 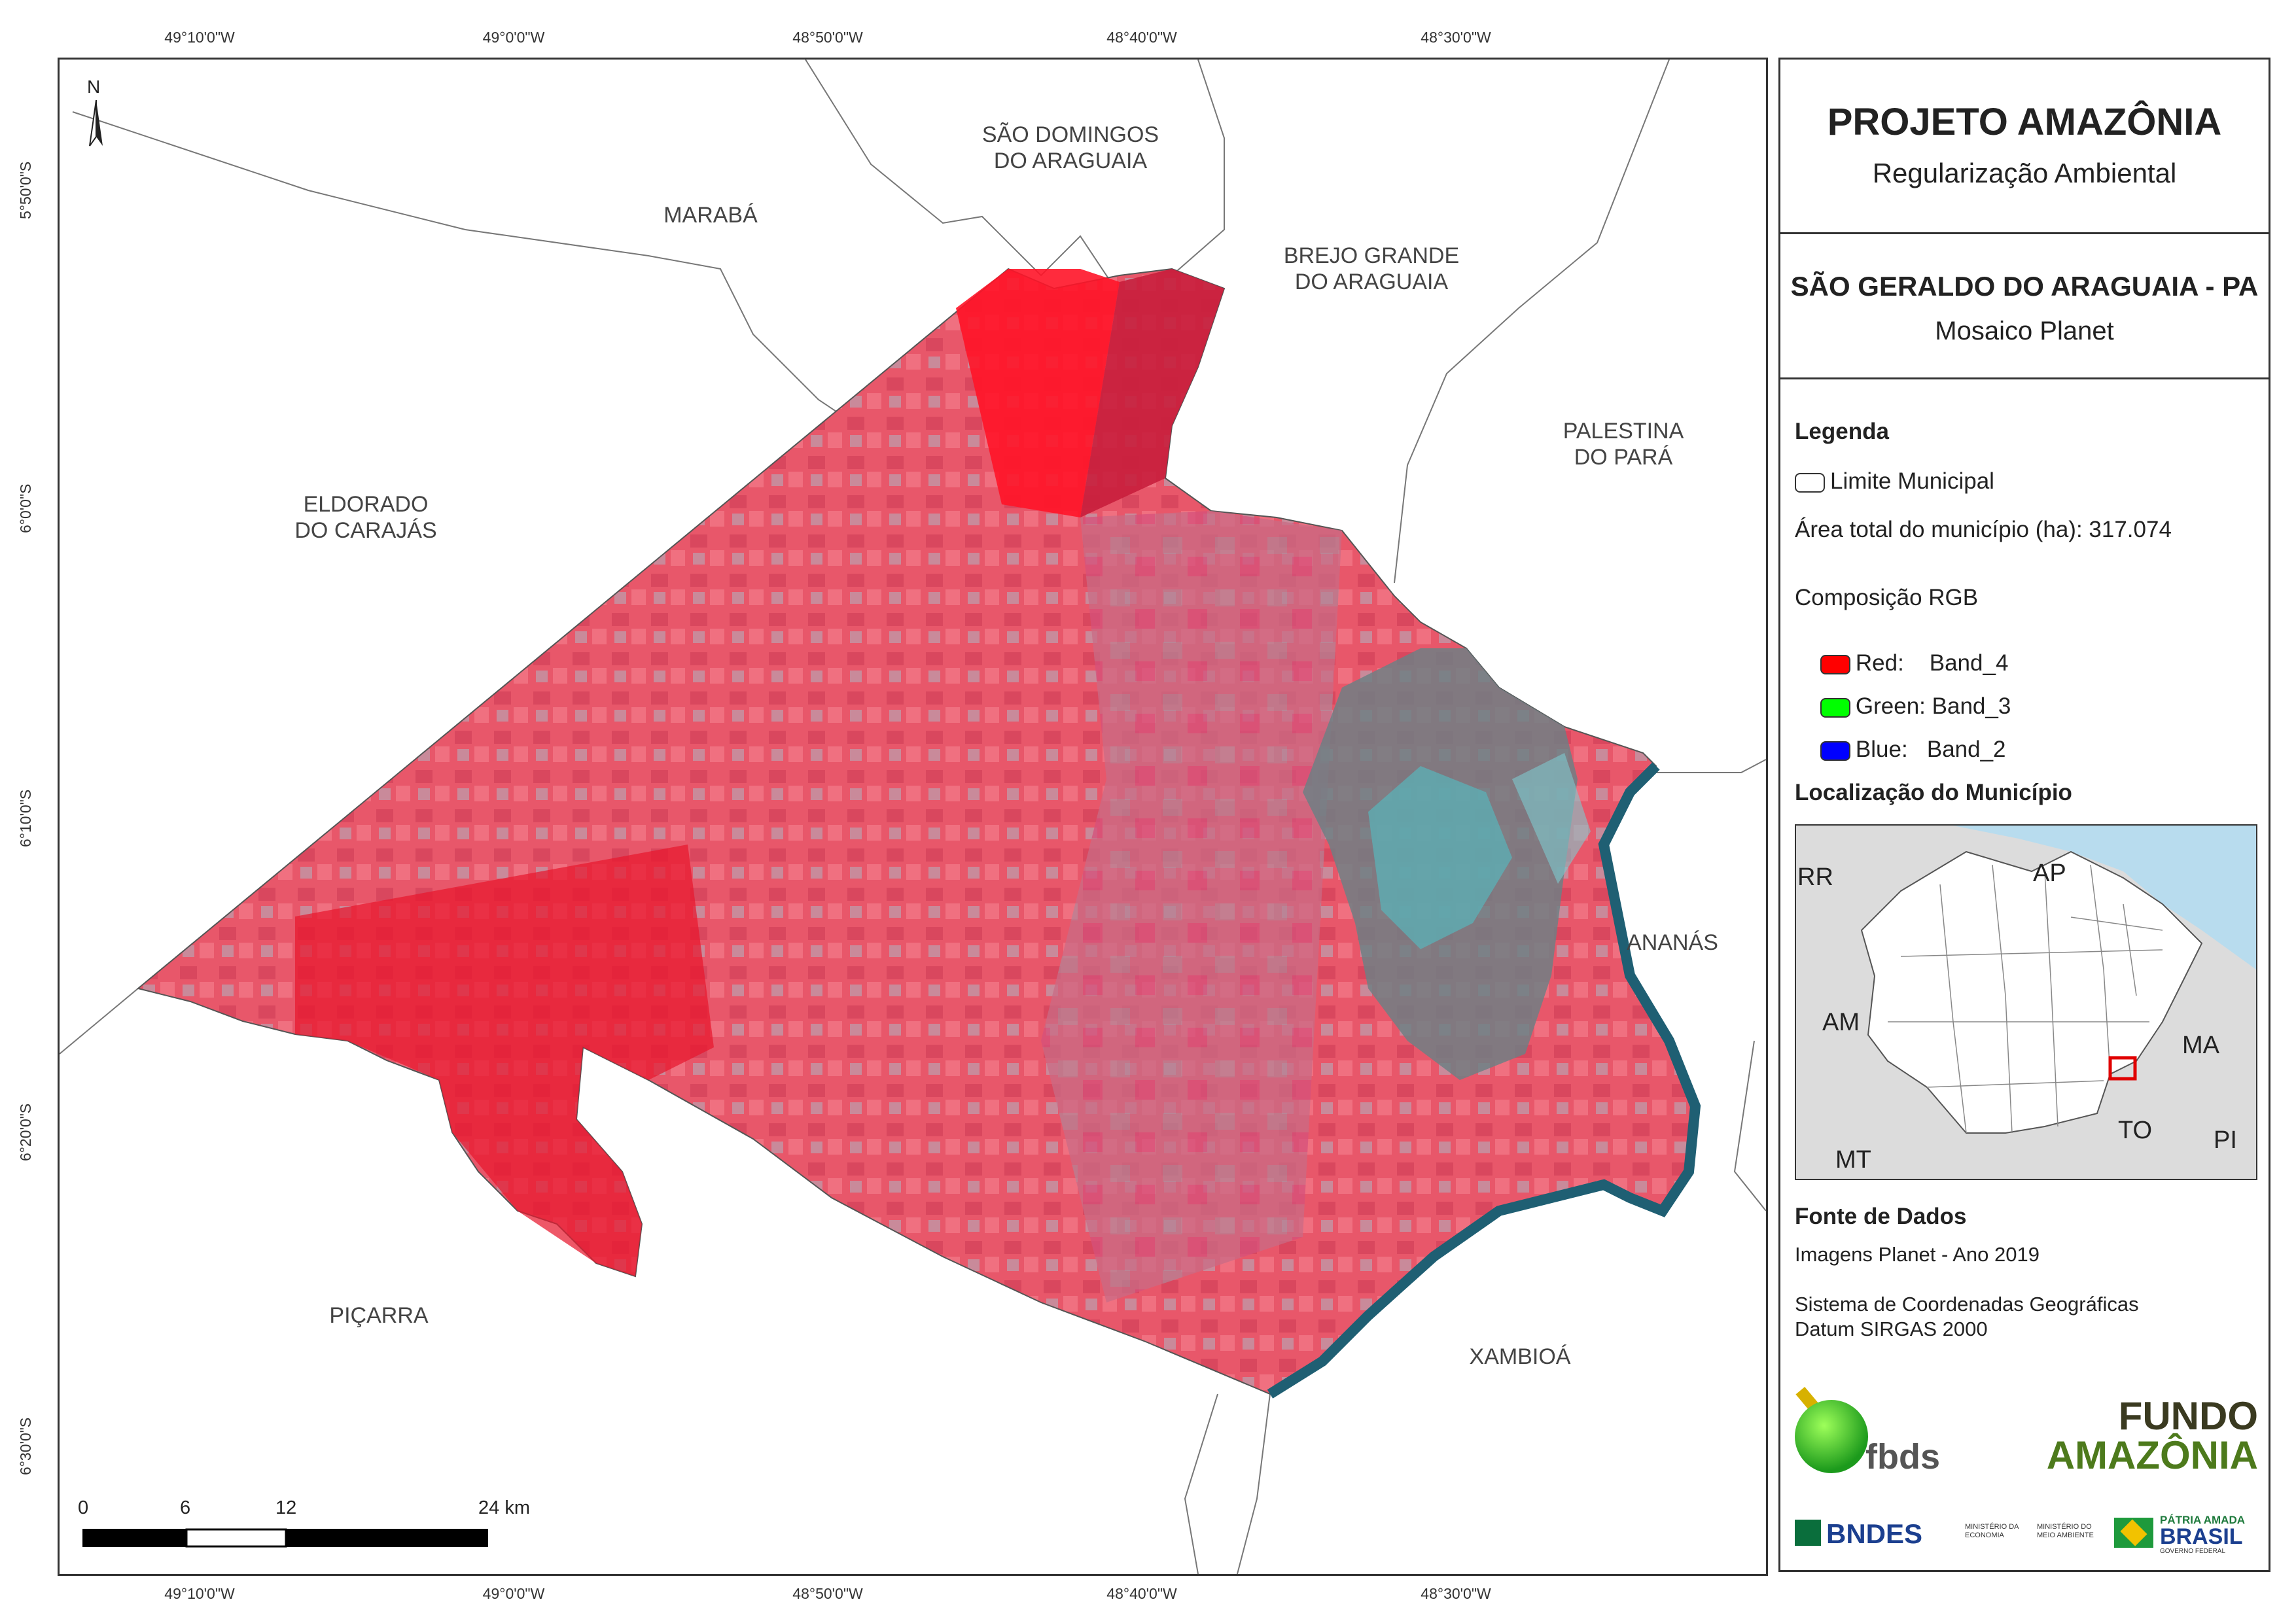 What do you see at coordinates (1903, 1457) in the screenshot?
I see `fbds-text: fbds` at bounding box center [1903, 1457].